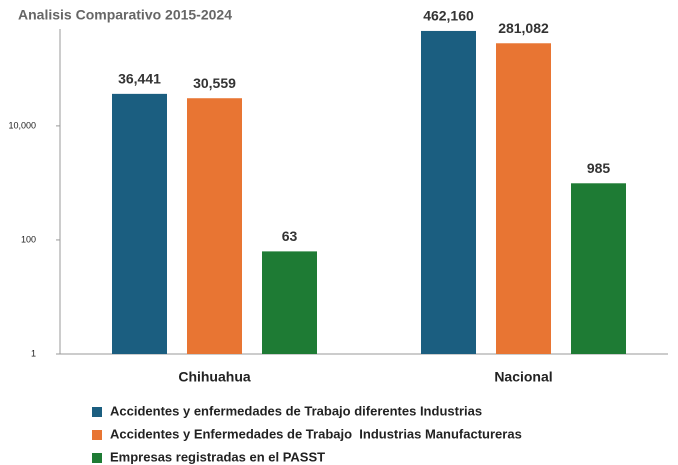 The width and height of the screenshot is (678, 465). Describe the element at coordinates (214, 377) in the screenshot. I see `x-tick-label: Chihuahua` at that location.